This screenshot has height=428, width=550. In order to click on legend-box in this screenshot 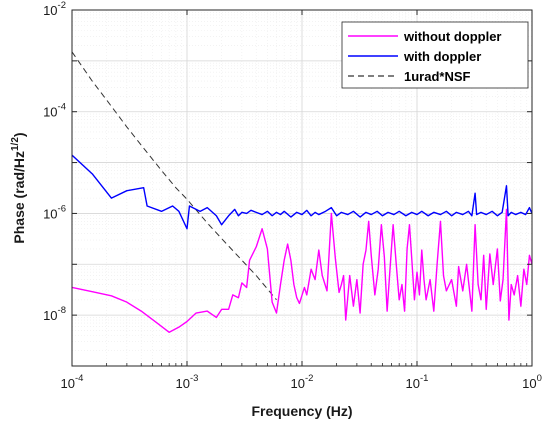, I will do `click(435, 55)`.